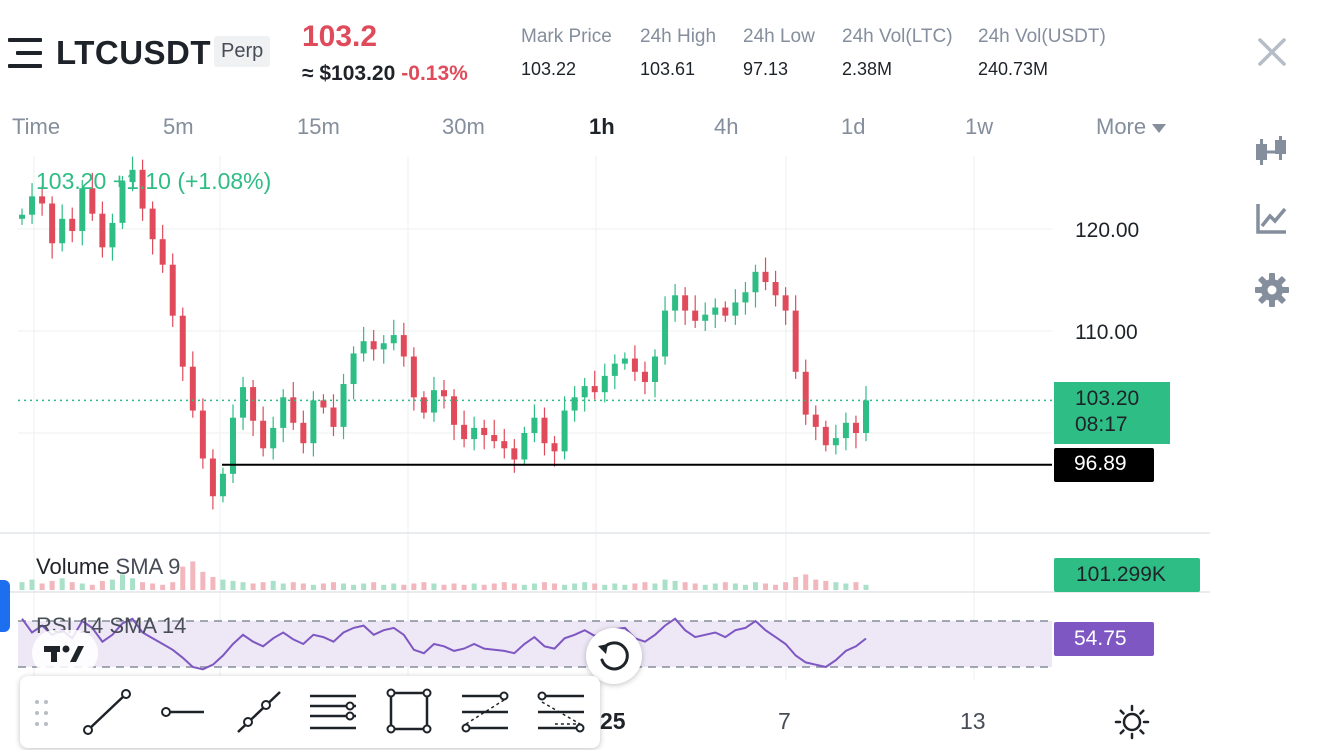 This screenshot has height=750, width=1334. Describe the element at coordinates (107, 712) in the screenshot. I see `trend-line-tool-icon` at that location.